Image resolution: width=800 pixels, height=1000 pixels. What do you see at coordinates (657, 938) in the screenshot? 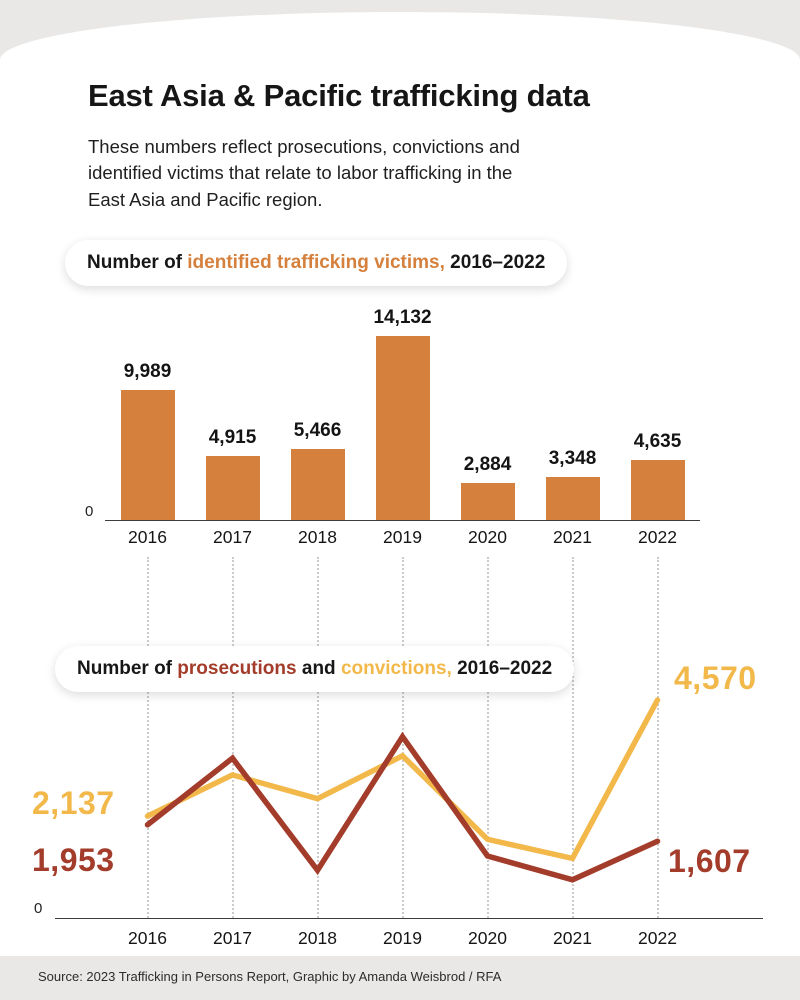
I see `line-year-label: 2022` at bounding box center [657, 938].